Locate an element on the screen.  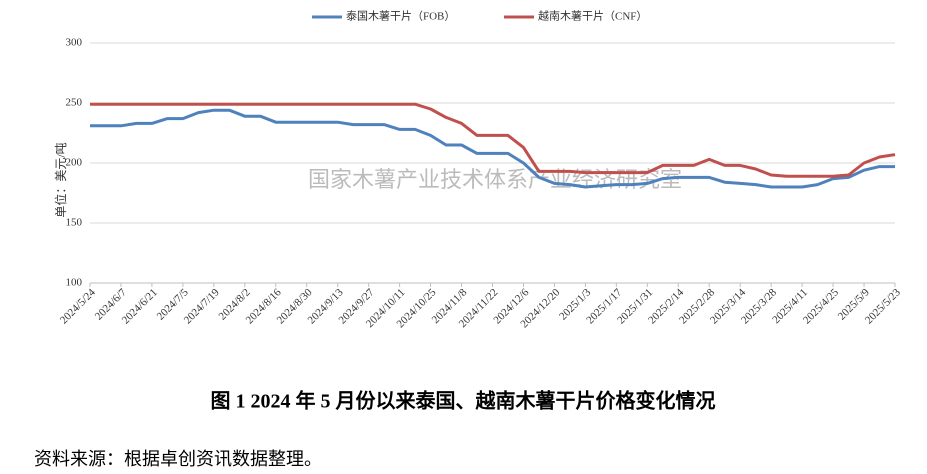
legend-label: 泰国木薯干片（FOB） is located at coordinates (400, 16).